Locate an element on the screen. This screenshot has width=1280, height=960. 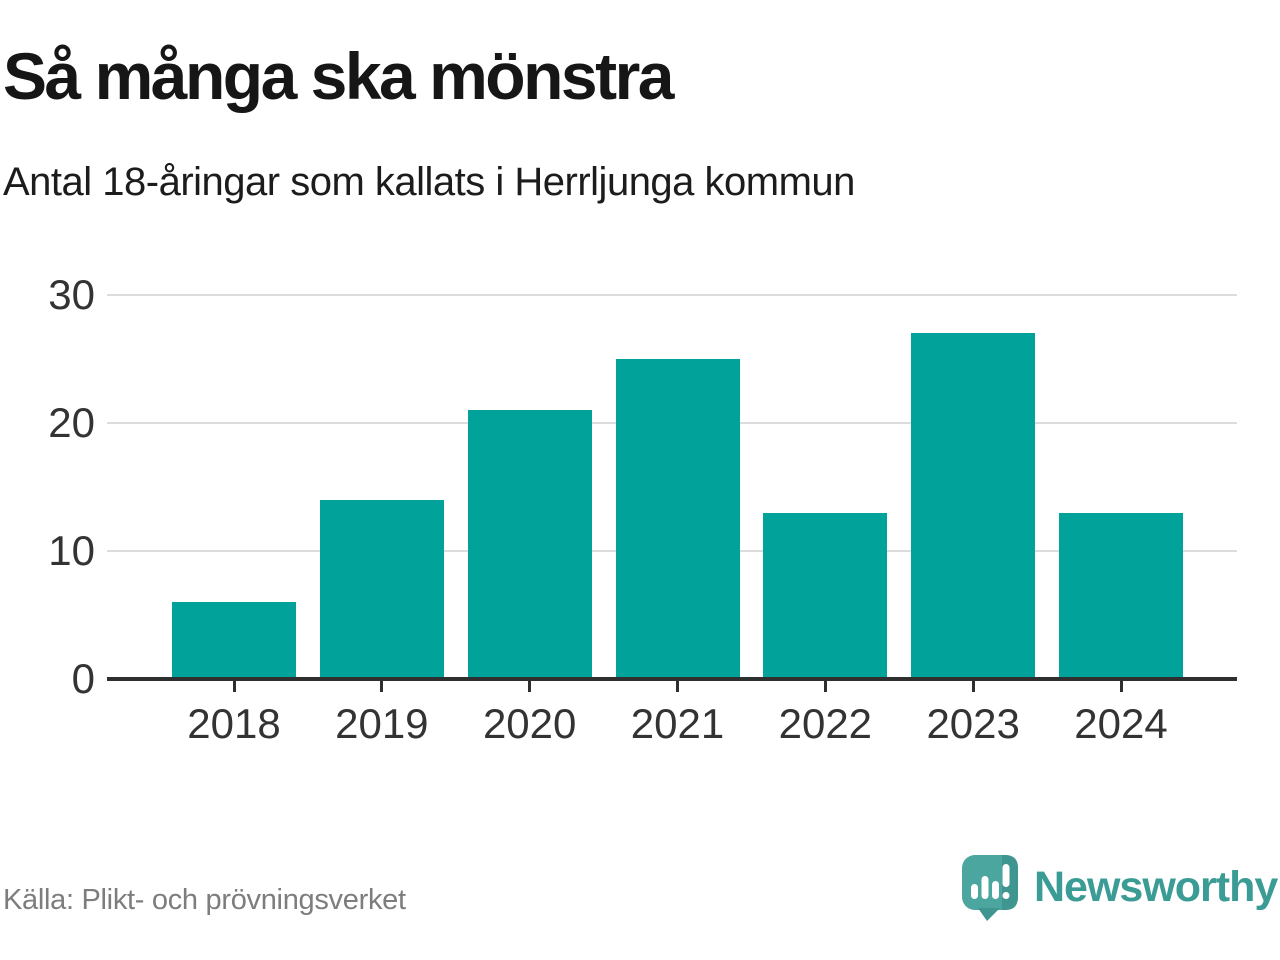
x-tick-mark-2021 is located at coordinates (677, 685).